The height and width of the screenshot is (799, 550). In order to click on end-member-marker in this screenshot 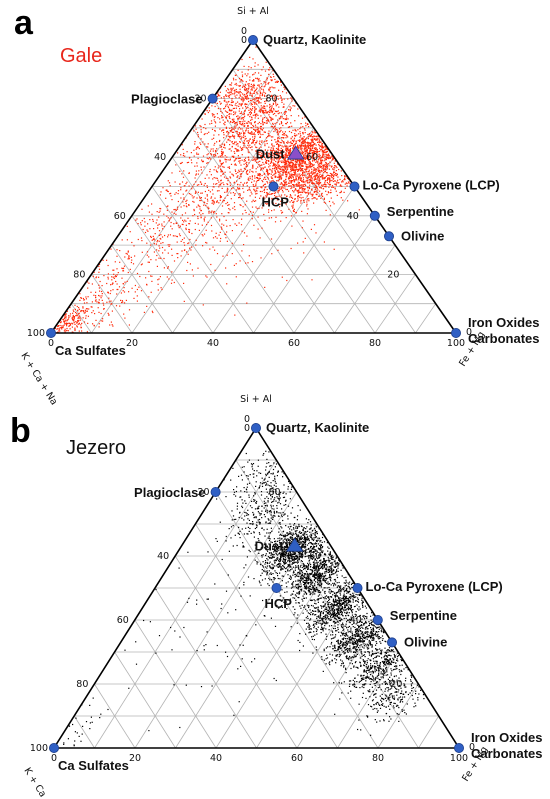, I will do `click(212, 98)`.